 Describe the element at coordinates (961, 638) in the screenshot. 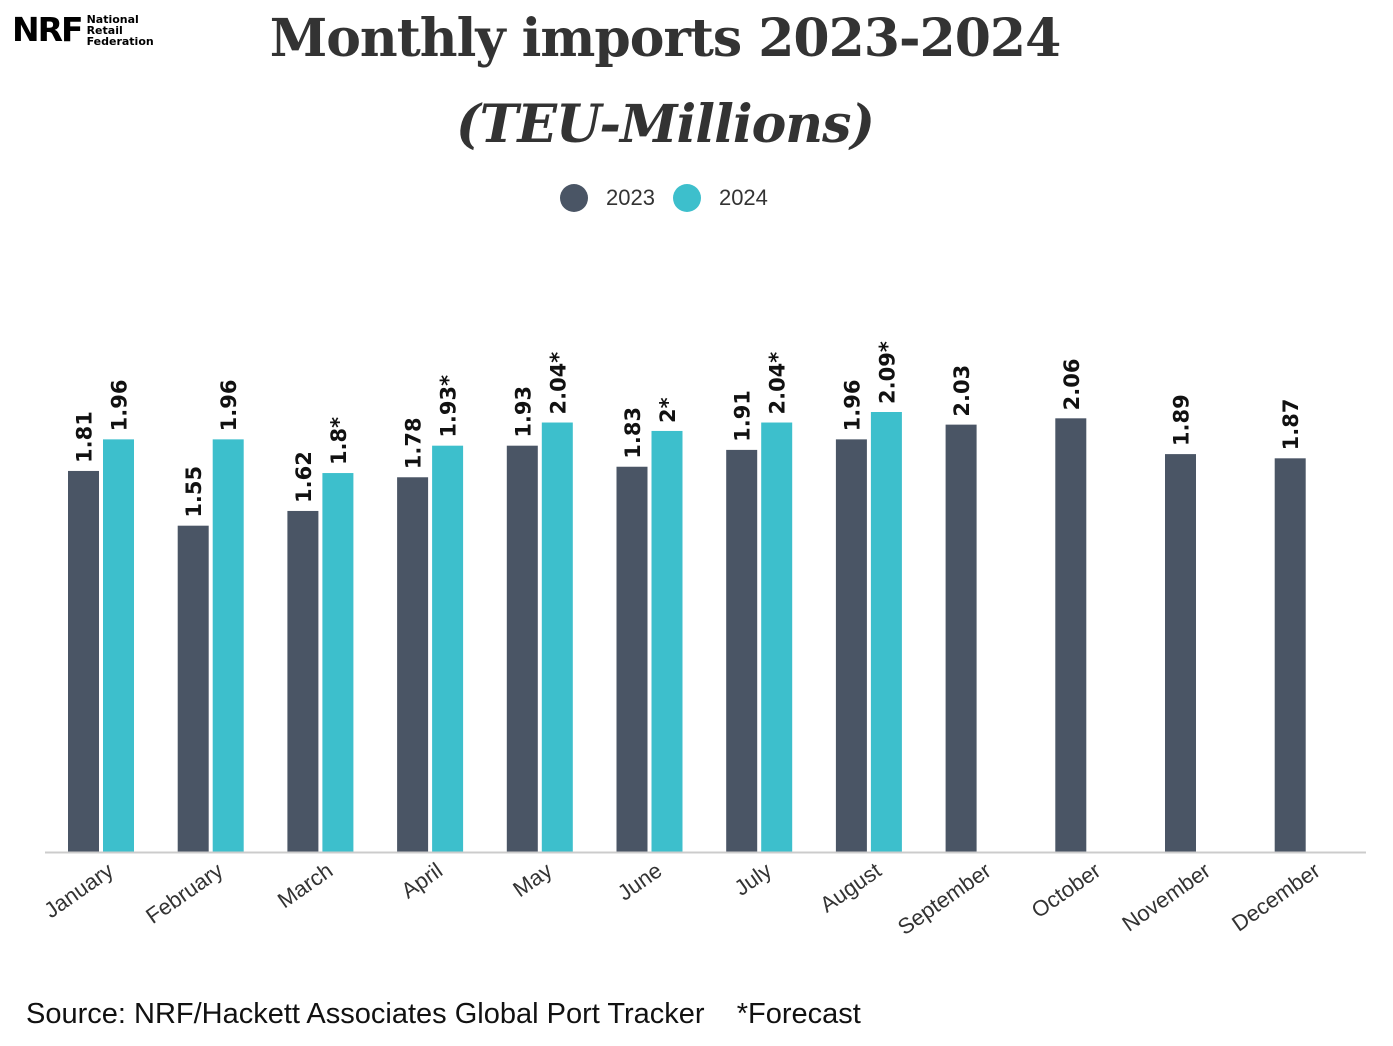

I see `bar-2023-september` at that location.